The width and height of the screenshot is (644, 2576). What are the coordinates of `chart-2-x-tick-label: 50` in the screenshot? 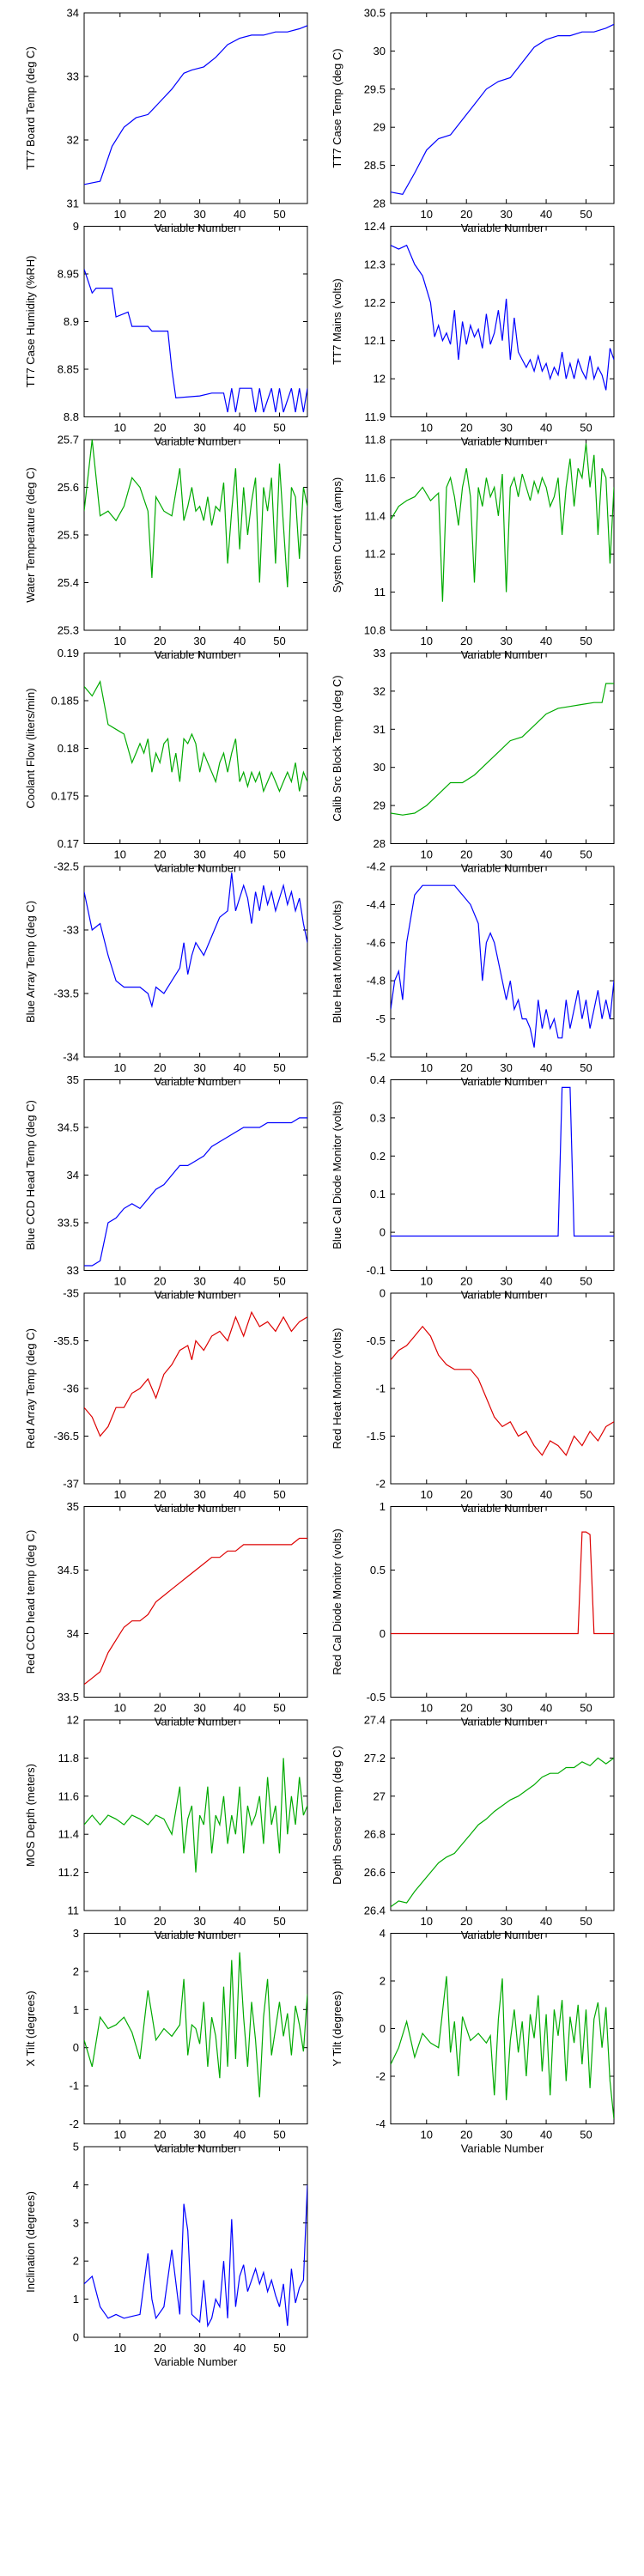 It's located at (586, 214).